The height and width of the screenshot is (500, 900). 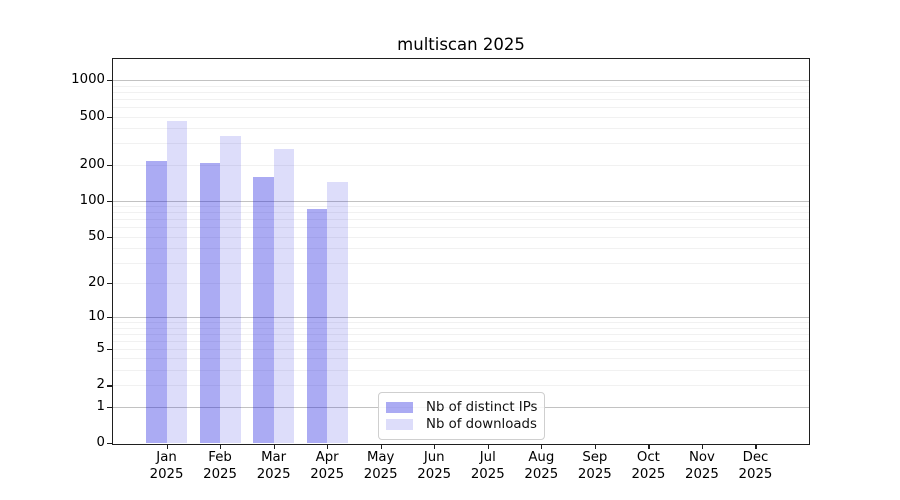 I want to click on x-tick-label: May 2025, so click(x=381, y=466).